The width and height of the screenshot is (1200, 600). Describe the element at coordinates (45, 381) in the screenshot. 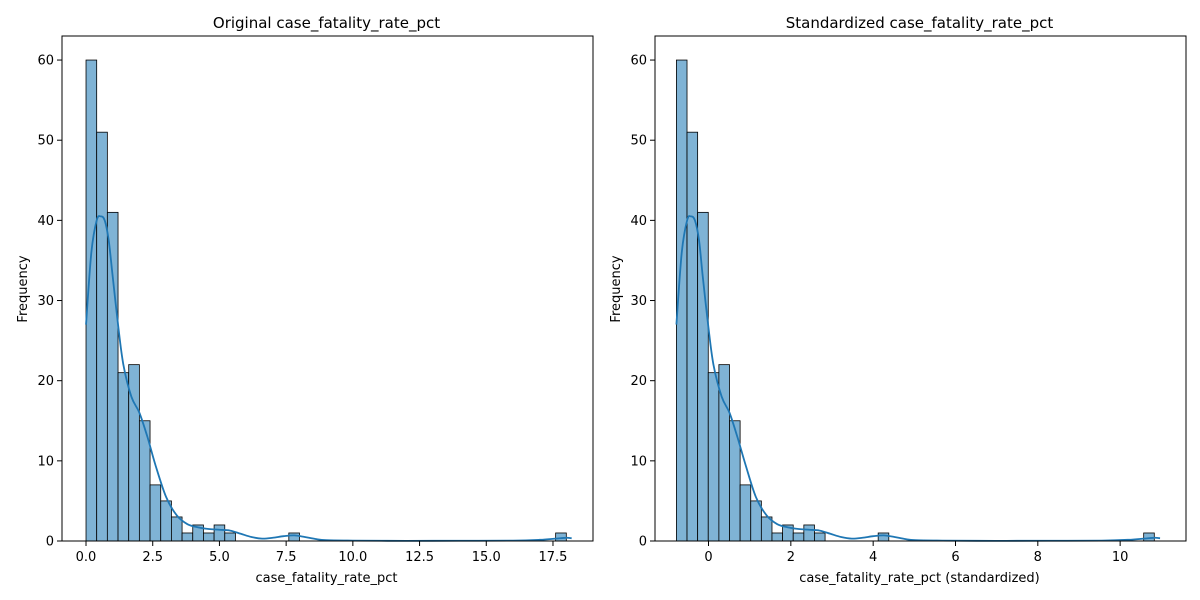

I see `left-y-tick-label: 20` at that location.